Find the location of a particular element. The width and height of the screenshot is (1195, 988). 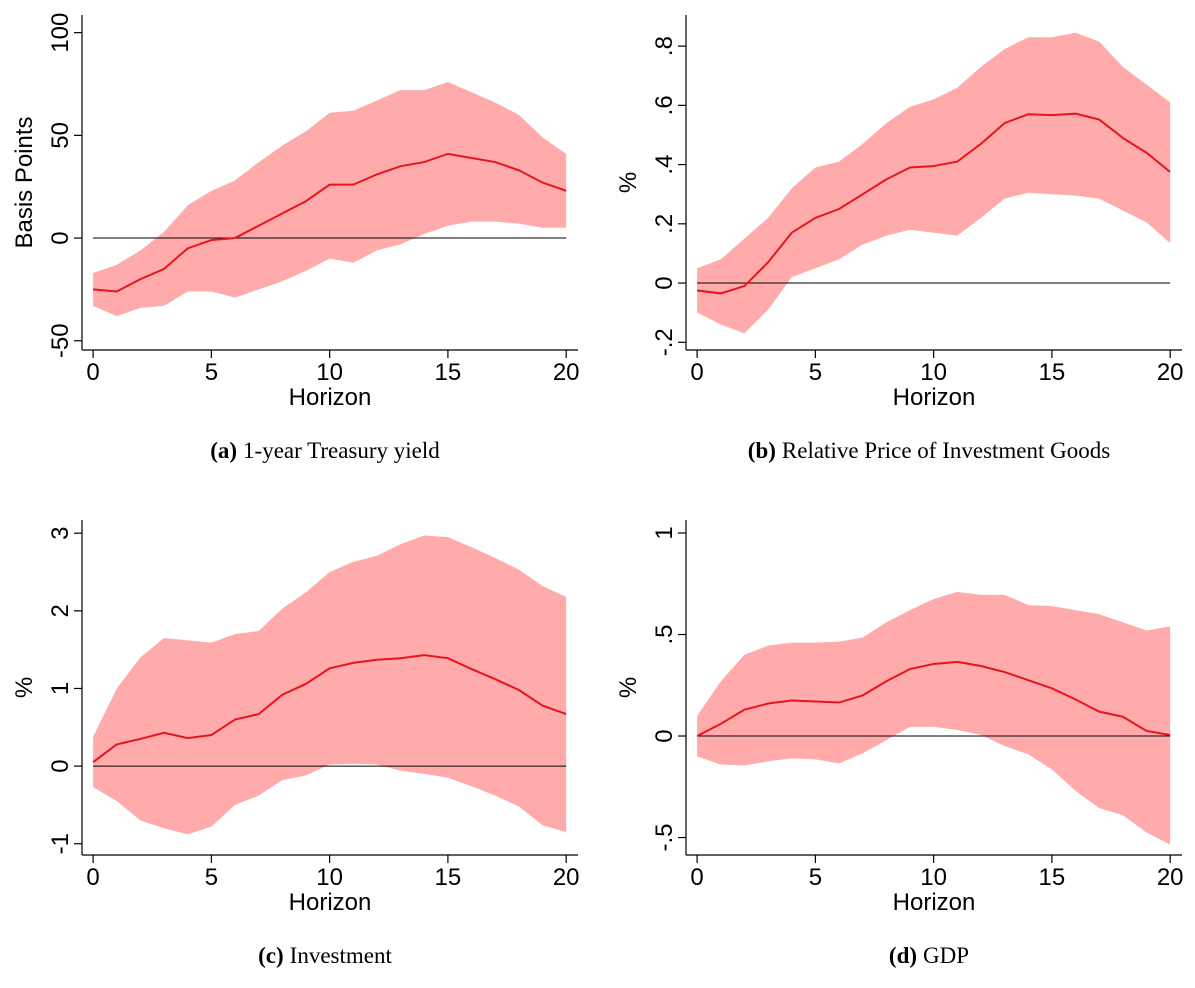

caption: (d) GDP is located at coordinates (929, 955).